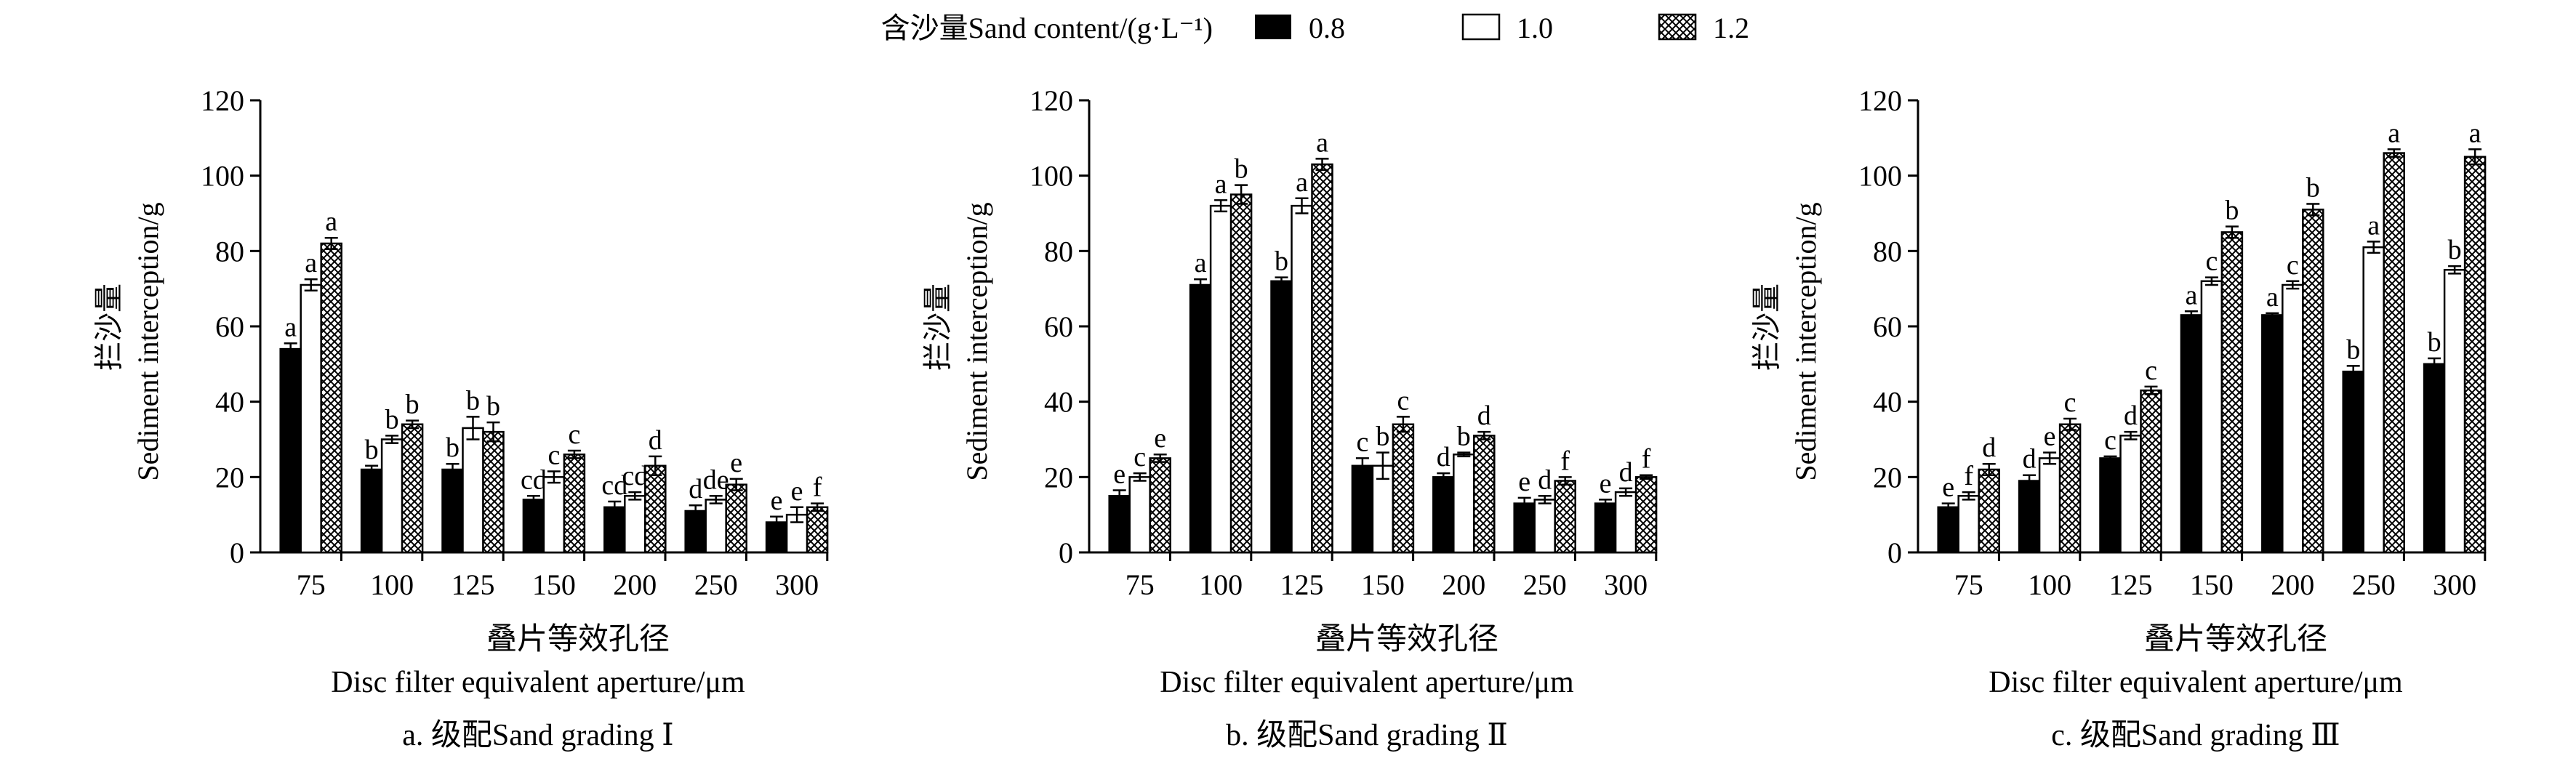  I want to click on y-tick-label: 60, so click(1887, 326).